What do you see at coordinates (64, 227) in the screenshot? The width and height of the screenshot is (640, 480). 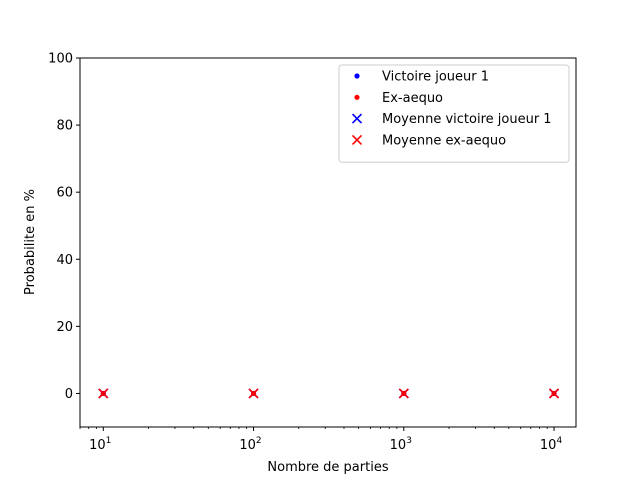 I see `y-axis-ticks: 0 20 40 60 80 100` at bounding box center [64, 227].